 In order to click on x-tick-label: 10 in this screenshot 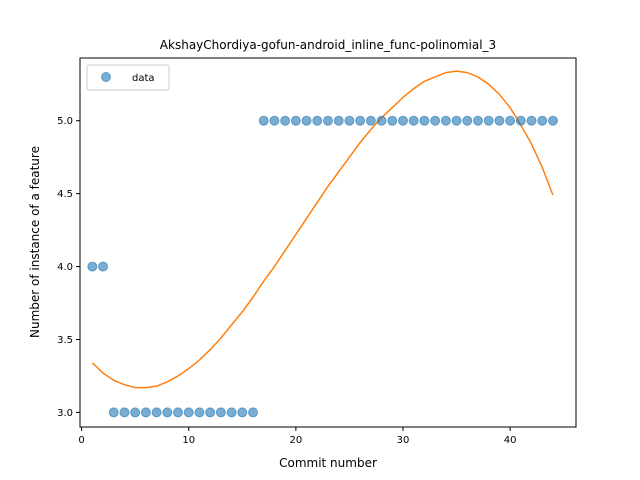, I will do `click(188, 440)`.